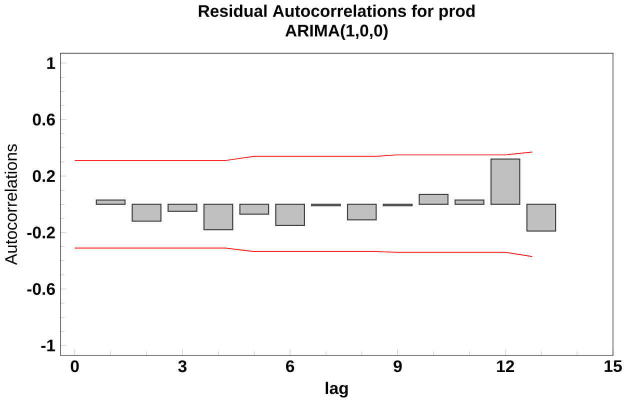 The height and width of the screenshot is (402, 627). Describe the element at coordinates (336, 12) in the screenshot. I see `chart-title: Residual Autocorrelations for prod` at that location.